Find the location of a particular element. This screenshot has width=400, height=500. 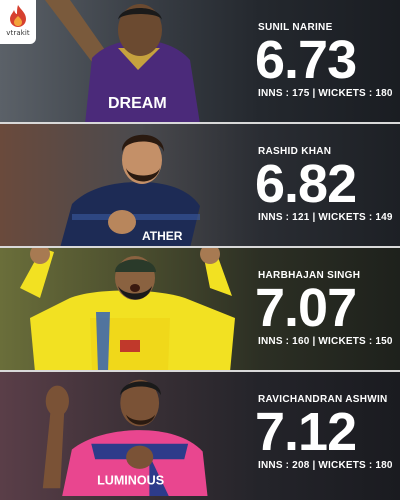

brand-name: vtrakit is located at coordinates (18, 33).